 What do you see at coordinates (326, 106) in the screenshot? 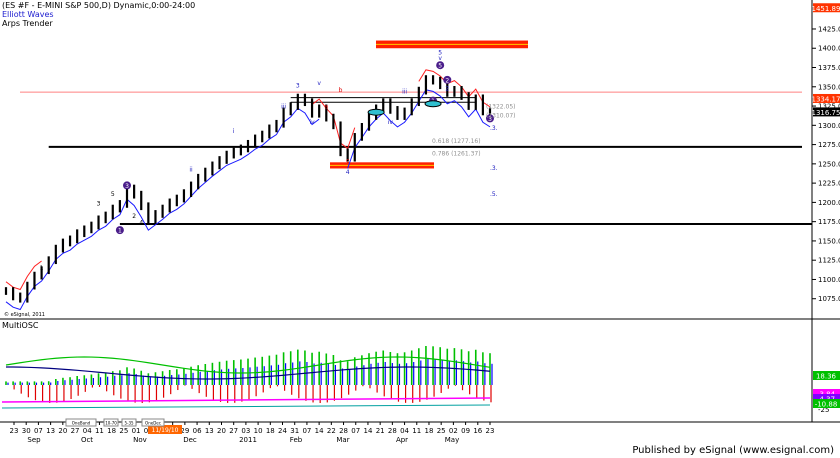
I see `wave-label: a` at bounding box center [326, 106].